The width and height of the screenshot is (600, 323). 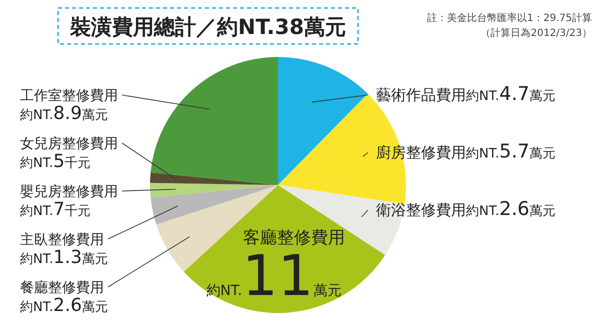 What do you see at coordinates (62, 240) in the screenshot?
I see `slice-label: 主臥整修費用` at bounding box center [62, 240].